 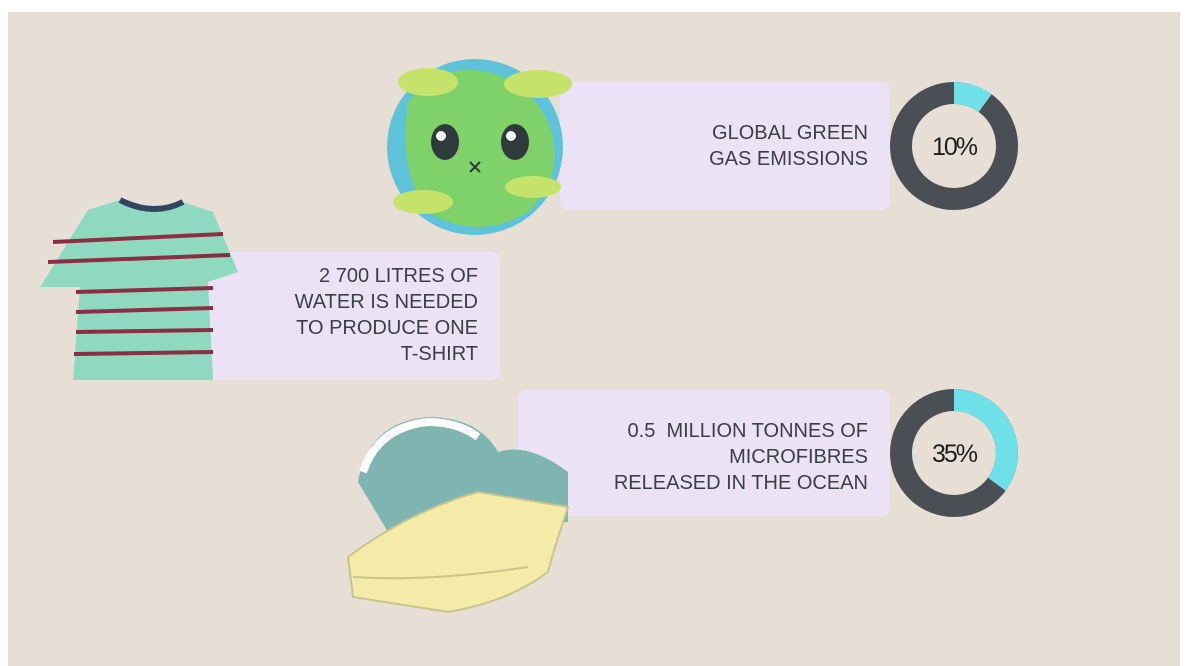 What do you see at coordinates (798, 457) in the screenshot?
I see `stat-line: MICROFIBRES` at bounding box center [798, 457].